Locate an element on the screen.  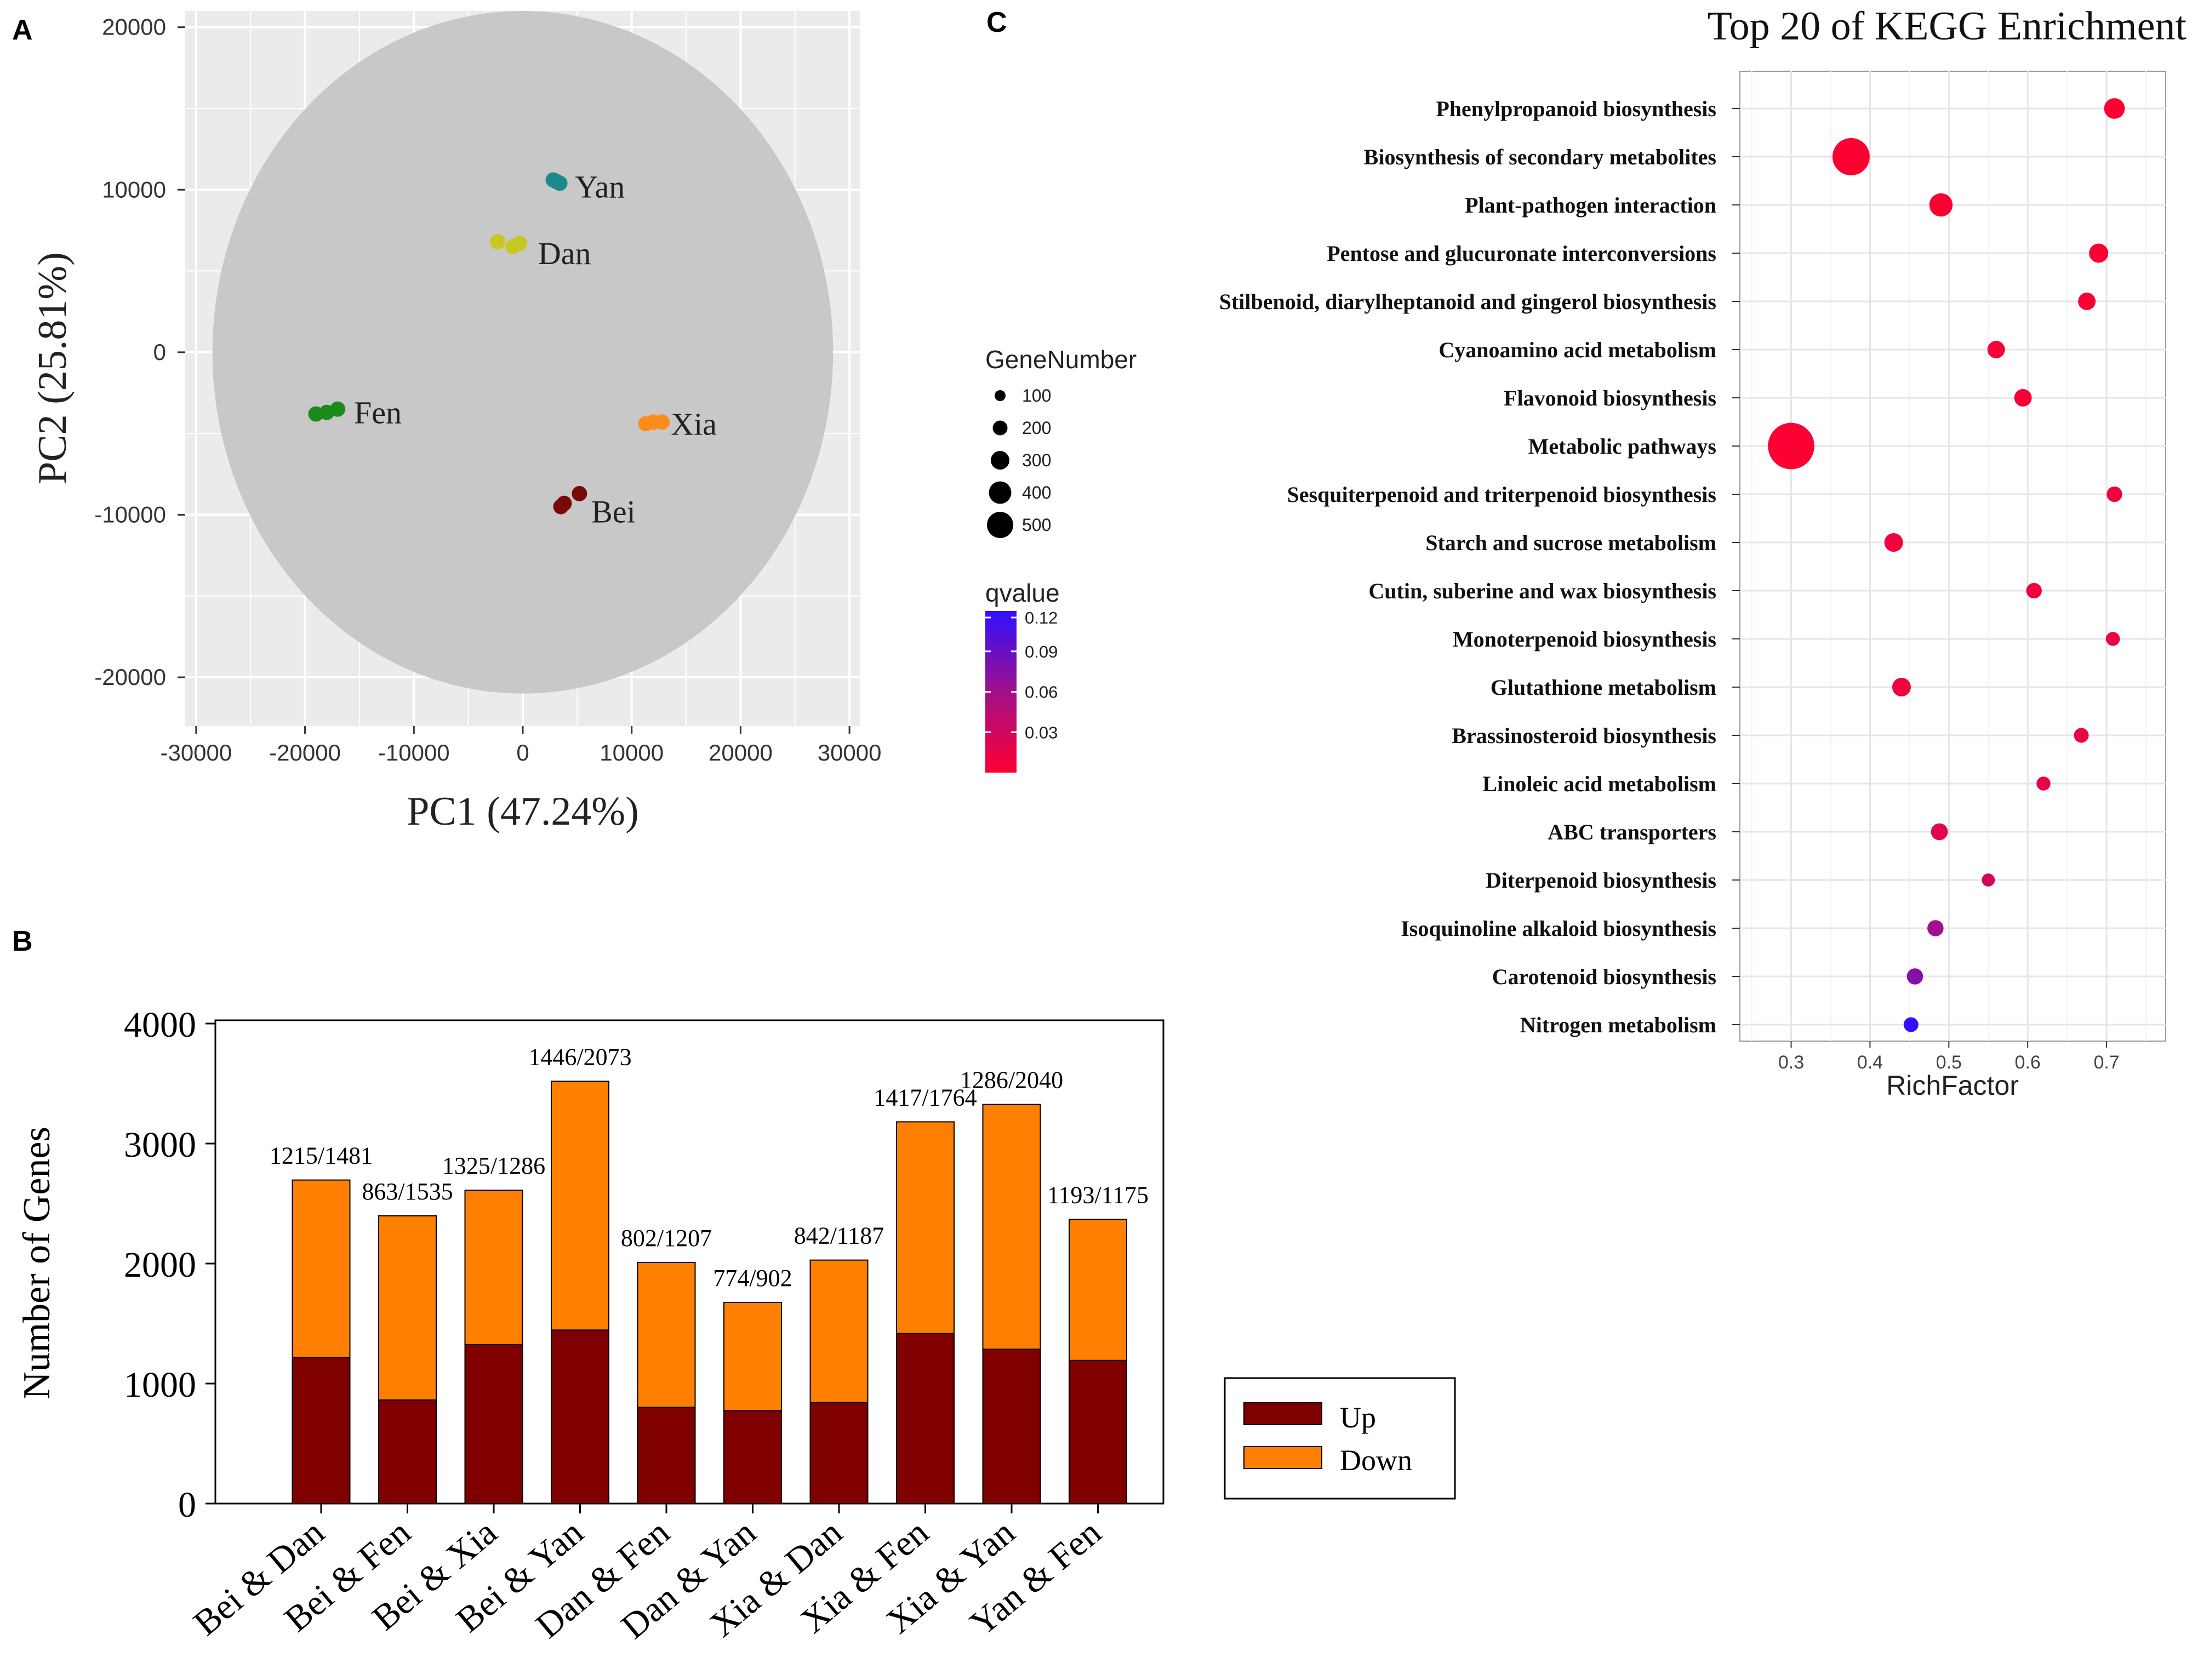
kegg-x-axis: 0.3 0.4 0.5 0.6 0.7 is located at coordinates (1949, 1057).